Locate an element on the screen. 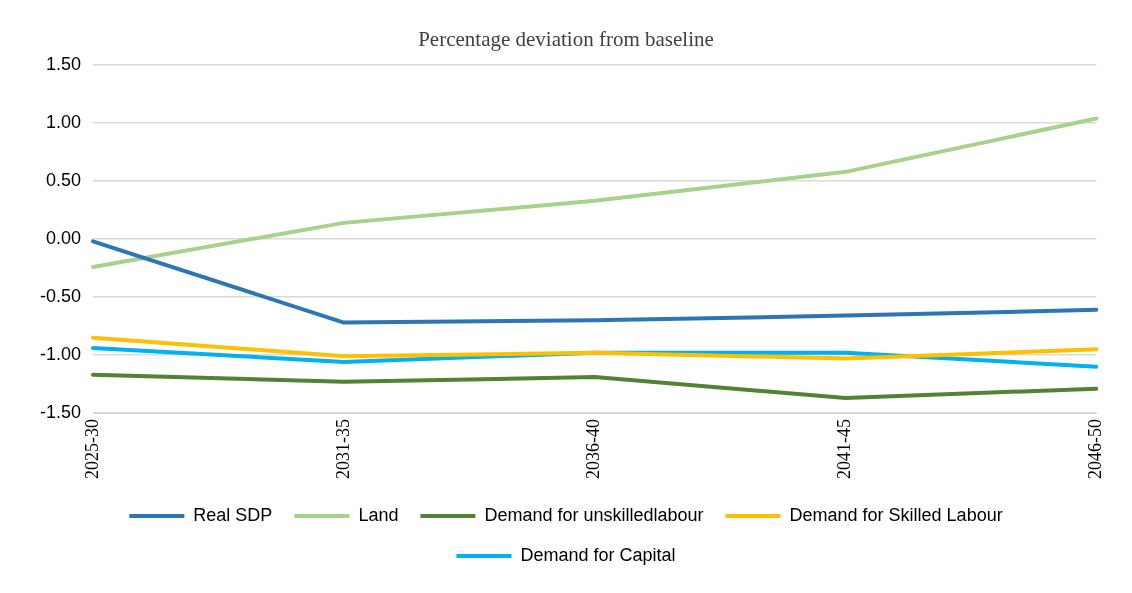 This screenshot has width=1132, height=593. x-tick-label: 2036-40 is located at coordinates (593, 449).